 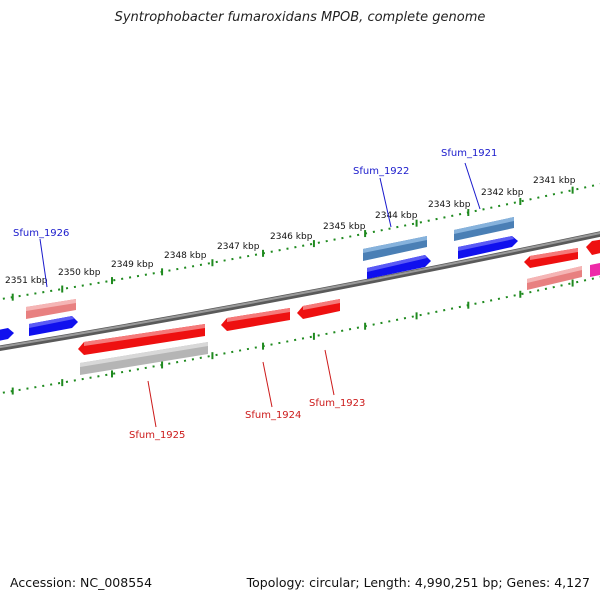 What do you see at coordinates (52, 317) in the screenshot?
I see `gene-sfum-1926-feature` at bounding box center [52, 317].